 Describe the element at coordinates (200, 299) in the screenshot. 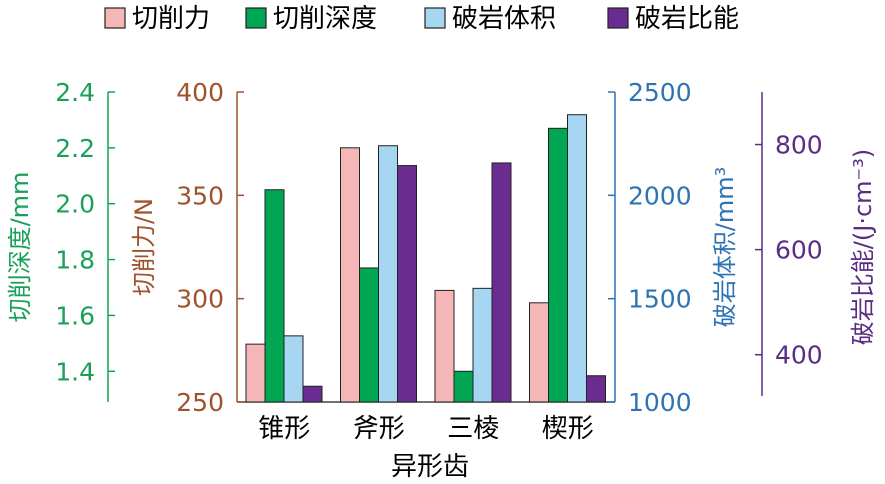

I see `force-tick-label: 300` at that location.